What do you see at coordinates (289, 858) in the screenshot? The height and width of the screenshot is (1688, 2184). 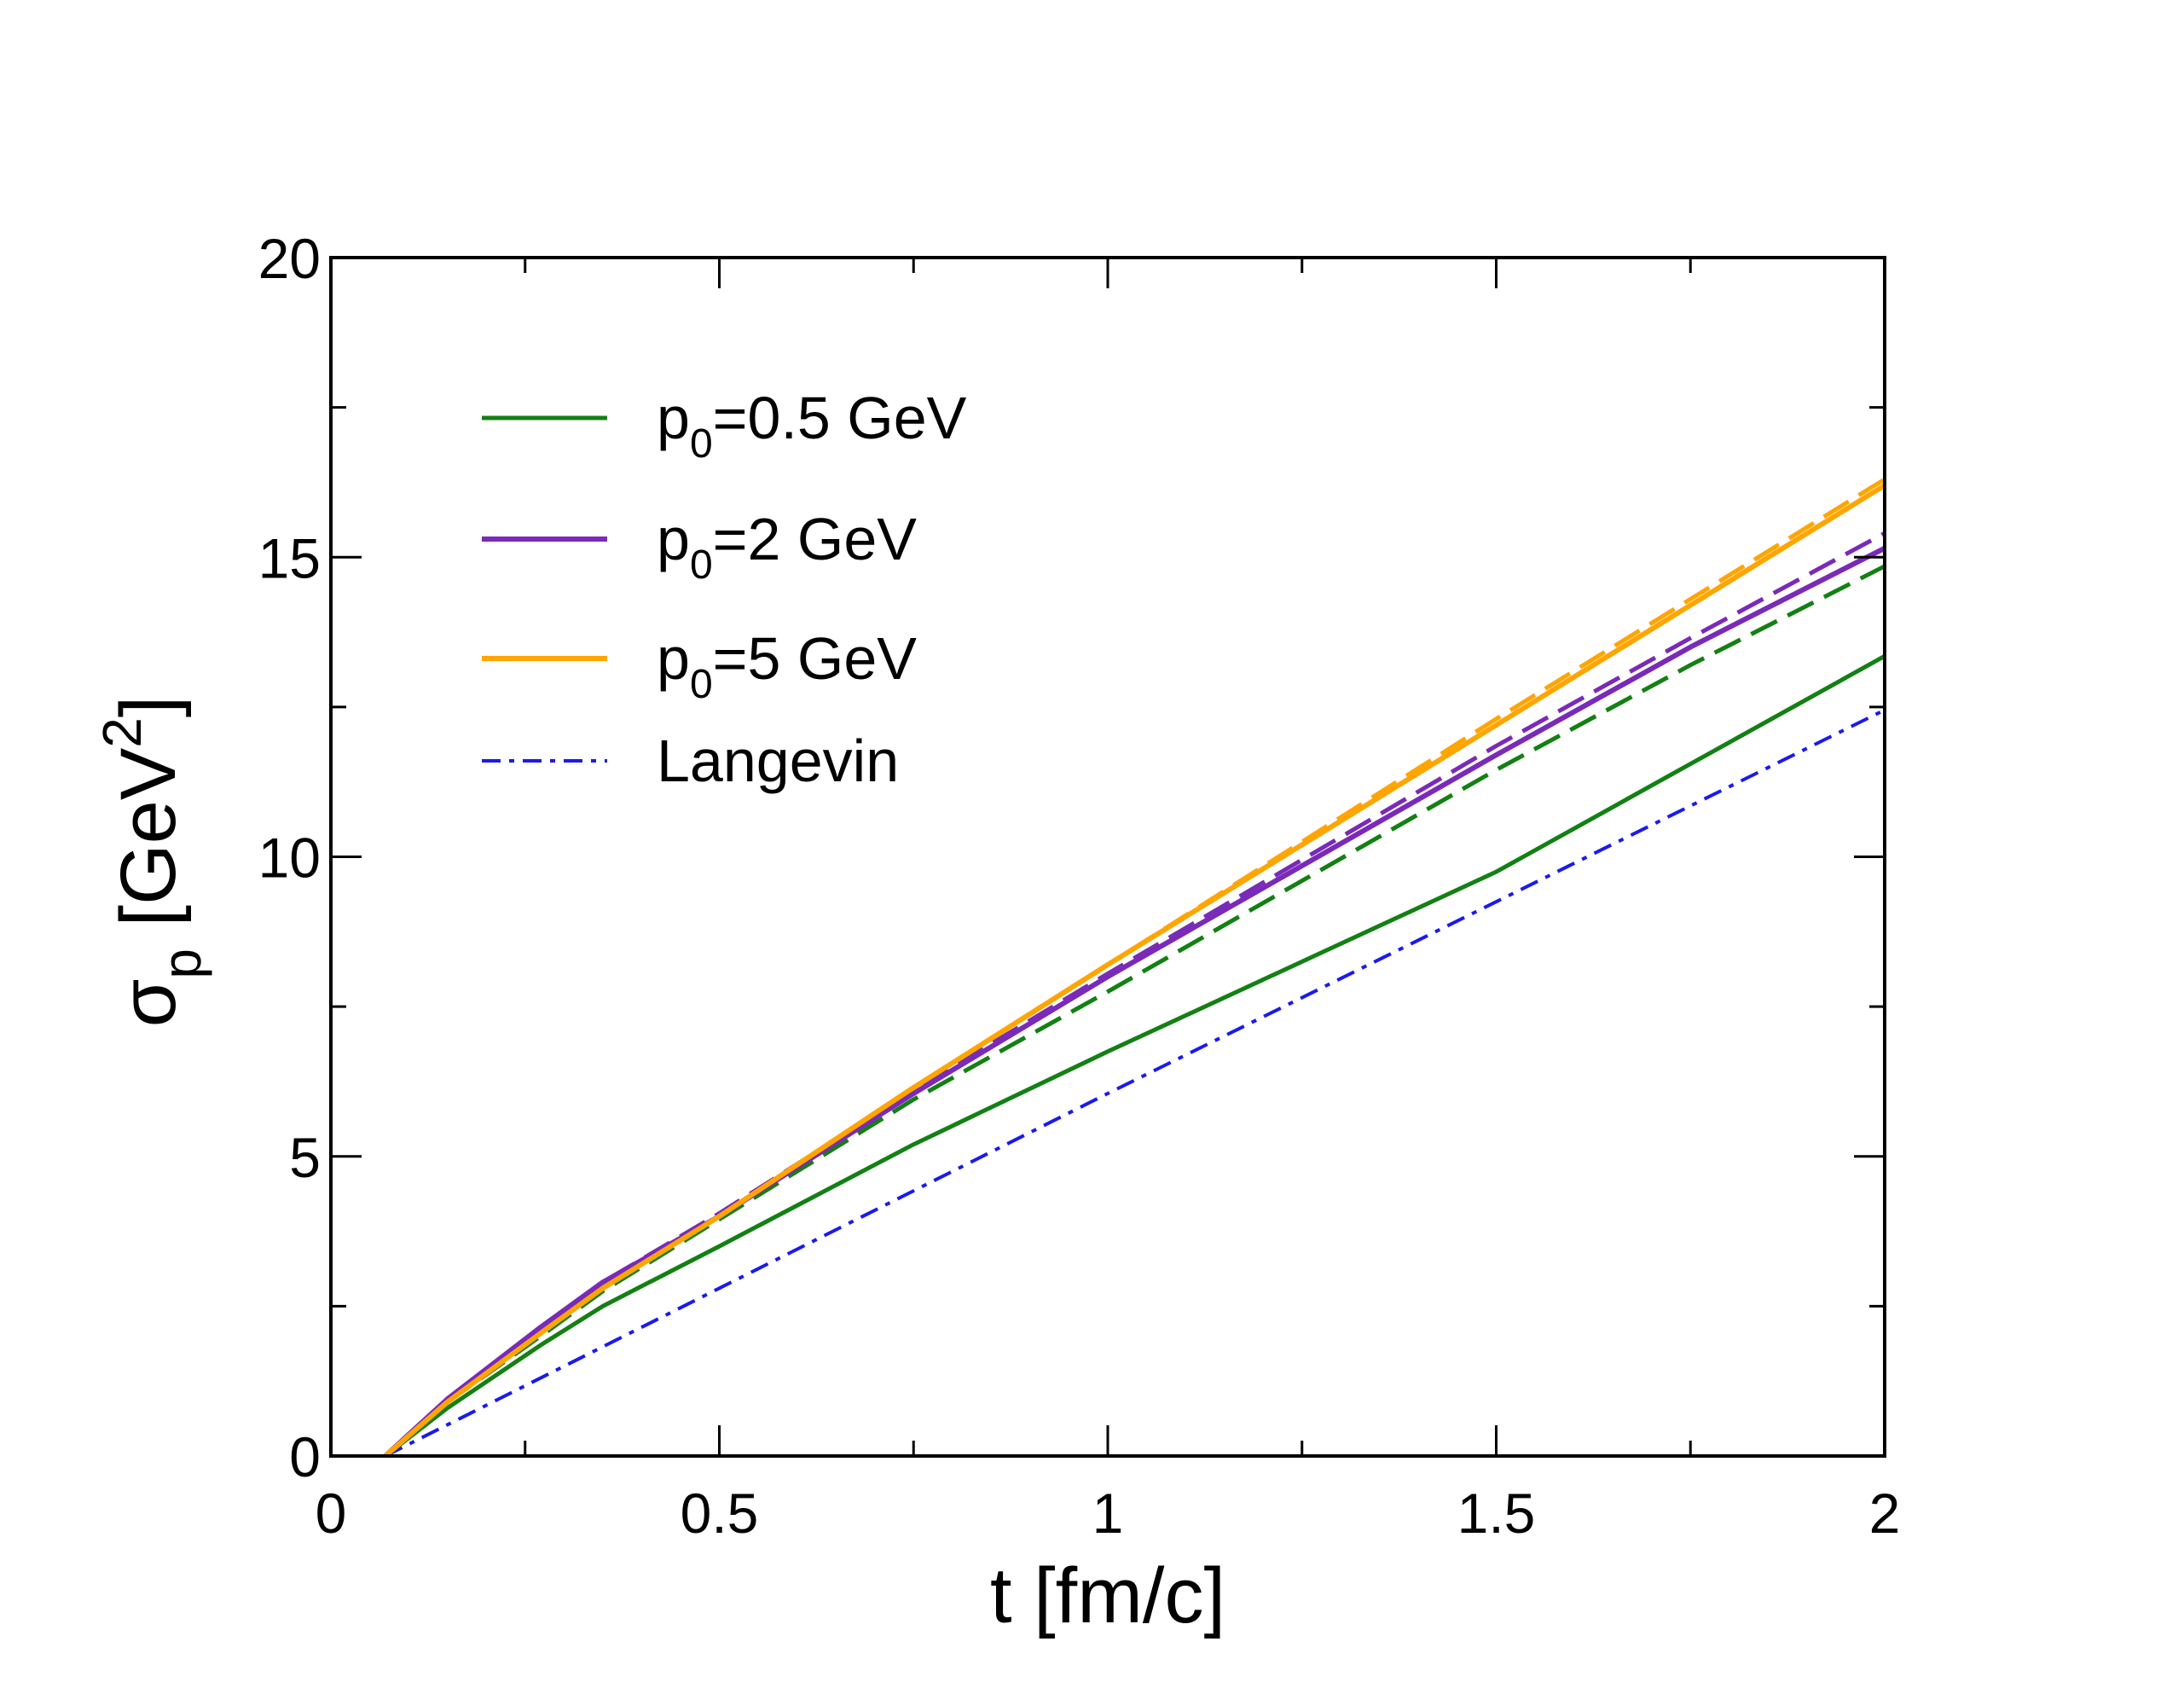 I see `y-tick-label: 10` at bounding box center [289, 858].